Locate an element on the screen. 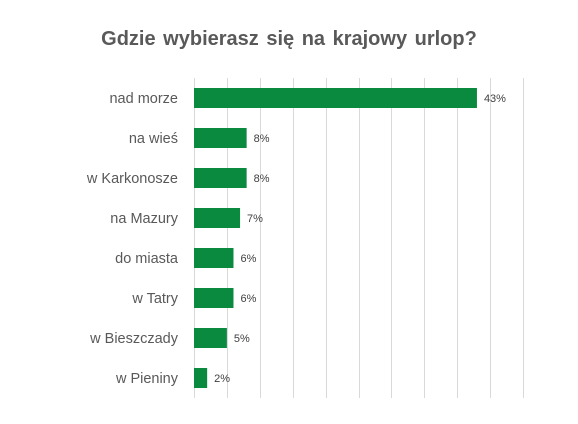 The image size is (578, 424). category-label: na Mazury is located at coordinates (144, 219).